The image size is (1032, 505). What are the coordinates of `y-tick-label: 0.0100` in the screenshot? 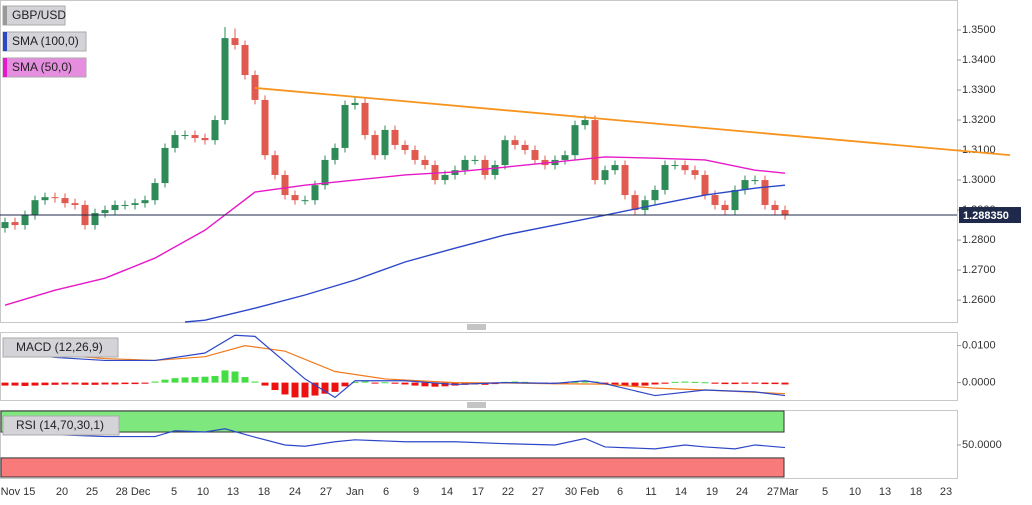 It's located at (979, 346).